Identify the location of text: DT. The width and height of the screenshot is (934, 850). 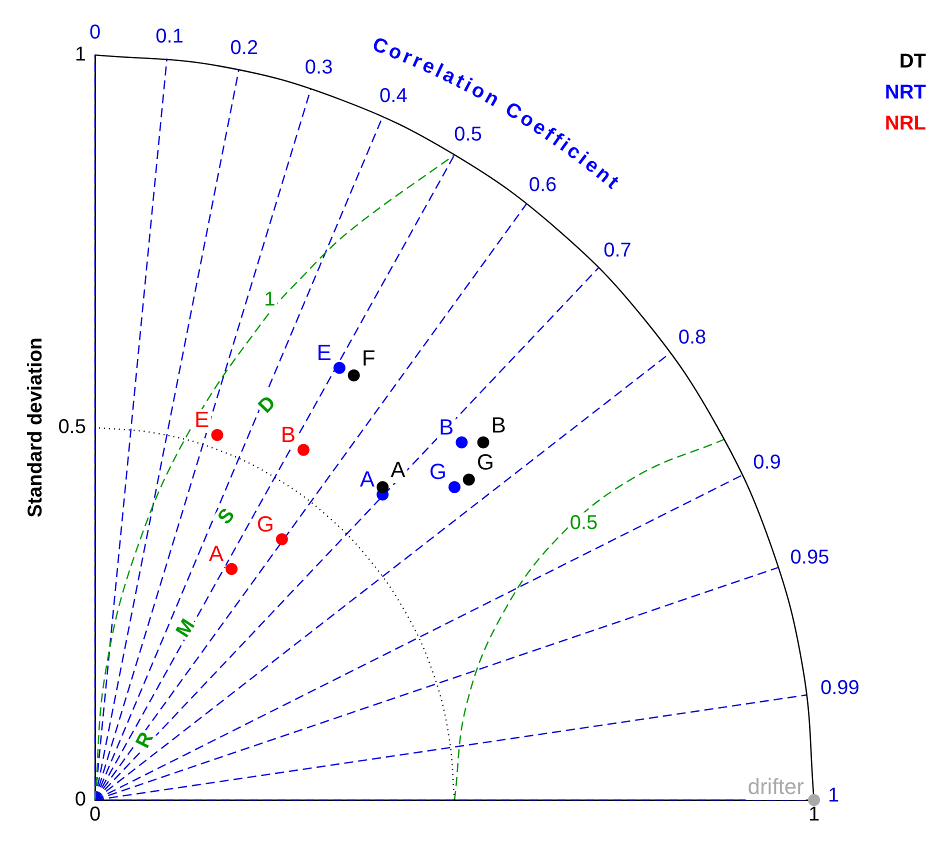
(912, 61).